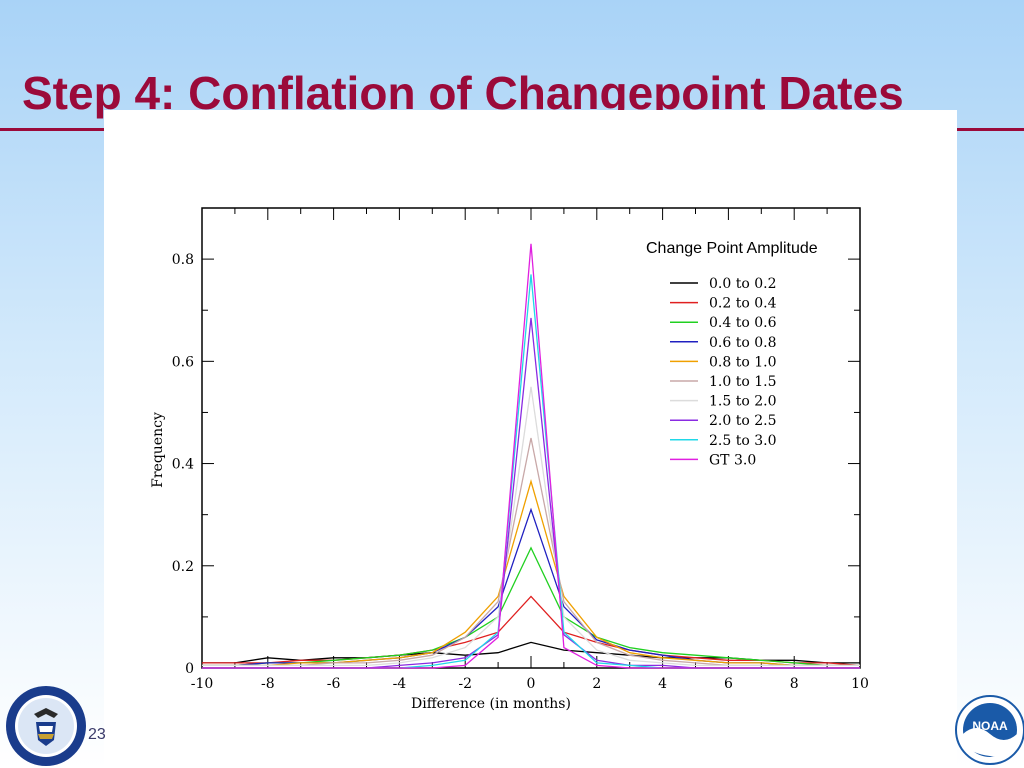  I want to click on legend-entry: 1.0 to 1.5, so click(742, 382).